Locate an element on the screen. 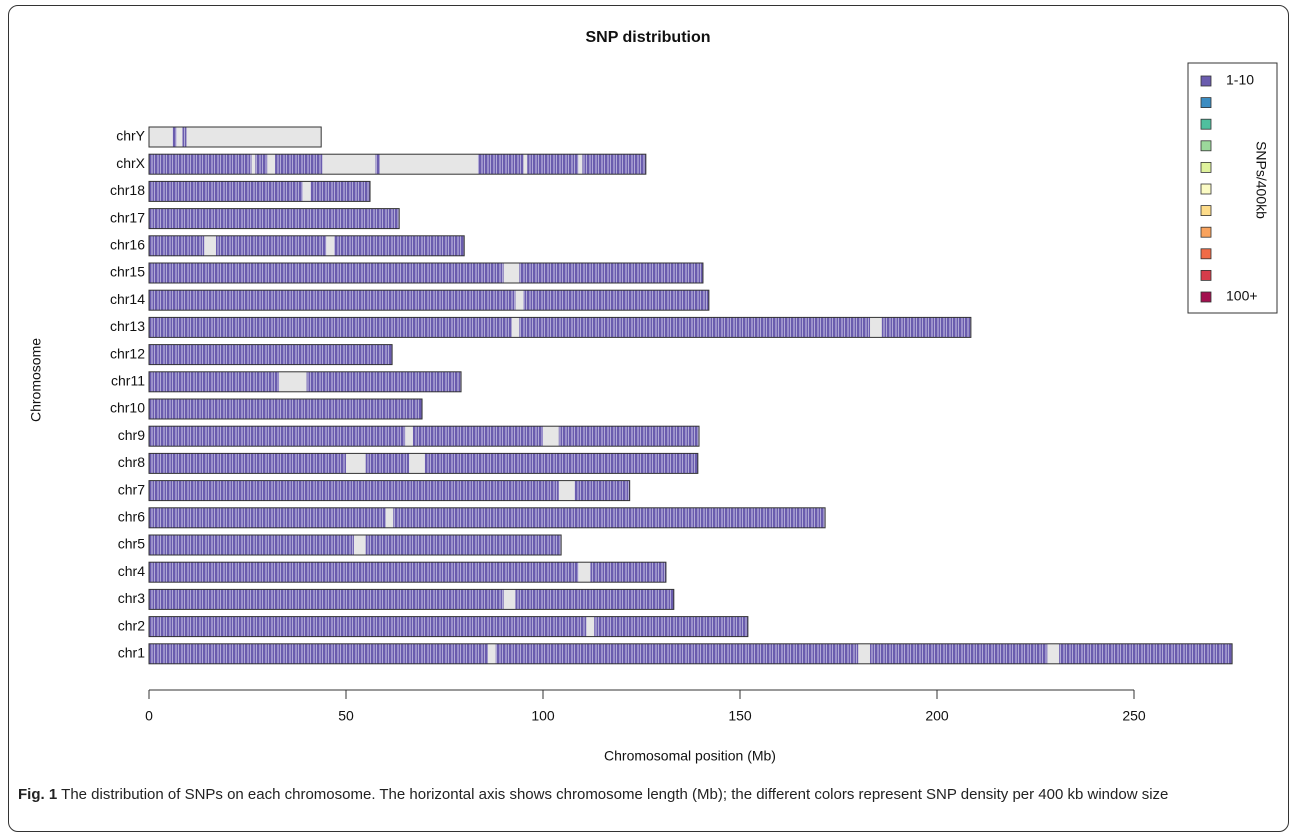  y-tick-label: chr13 is located at coordinates (127, 326).